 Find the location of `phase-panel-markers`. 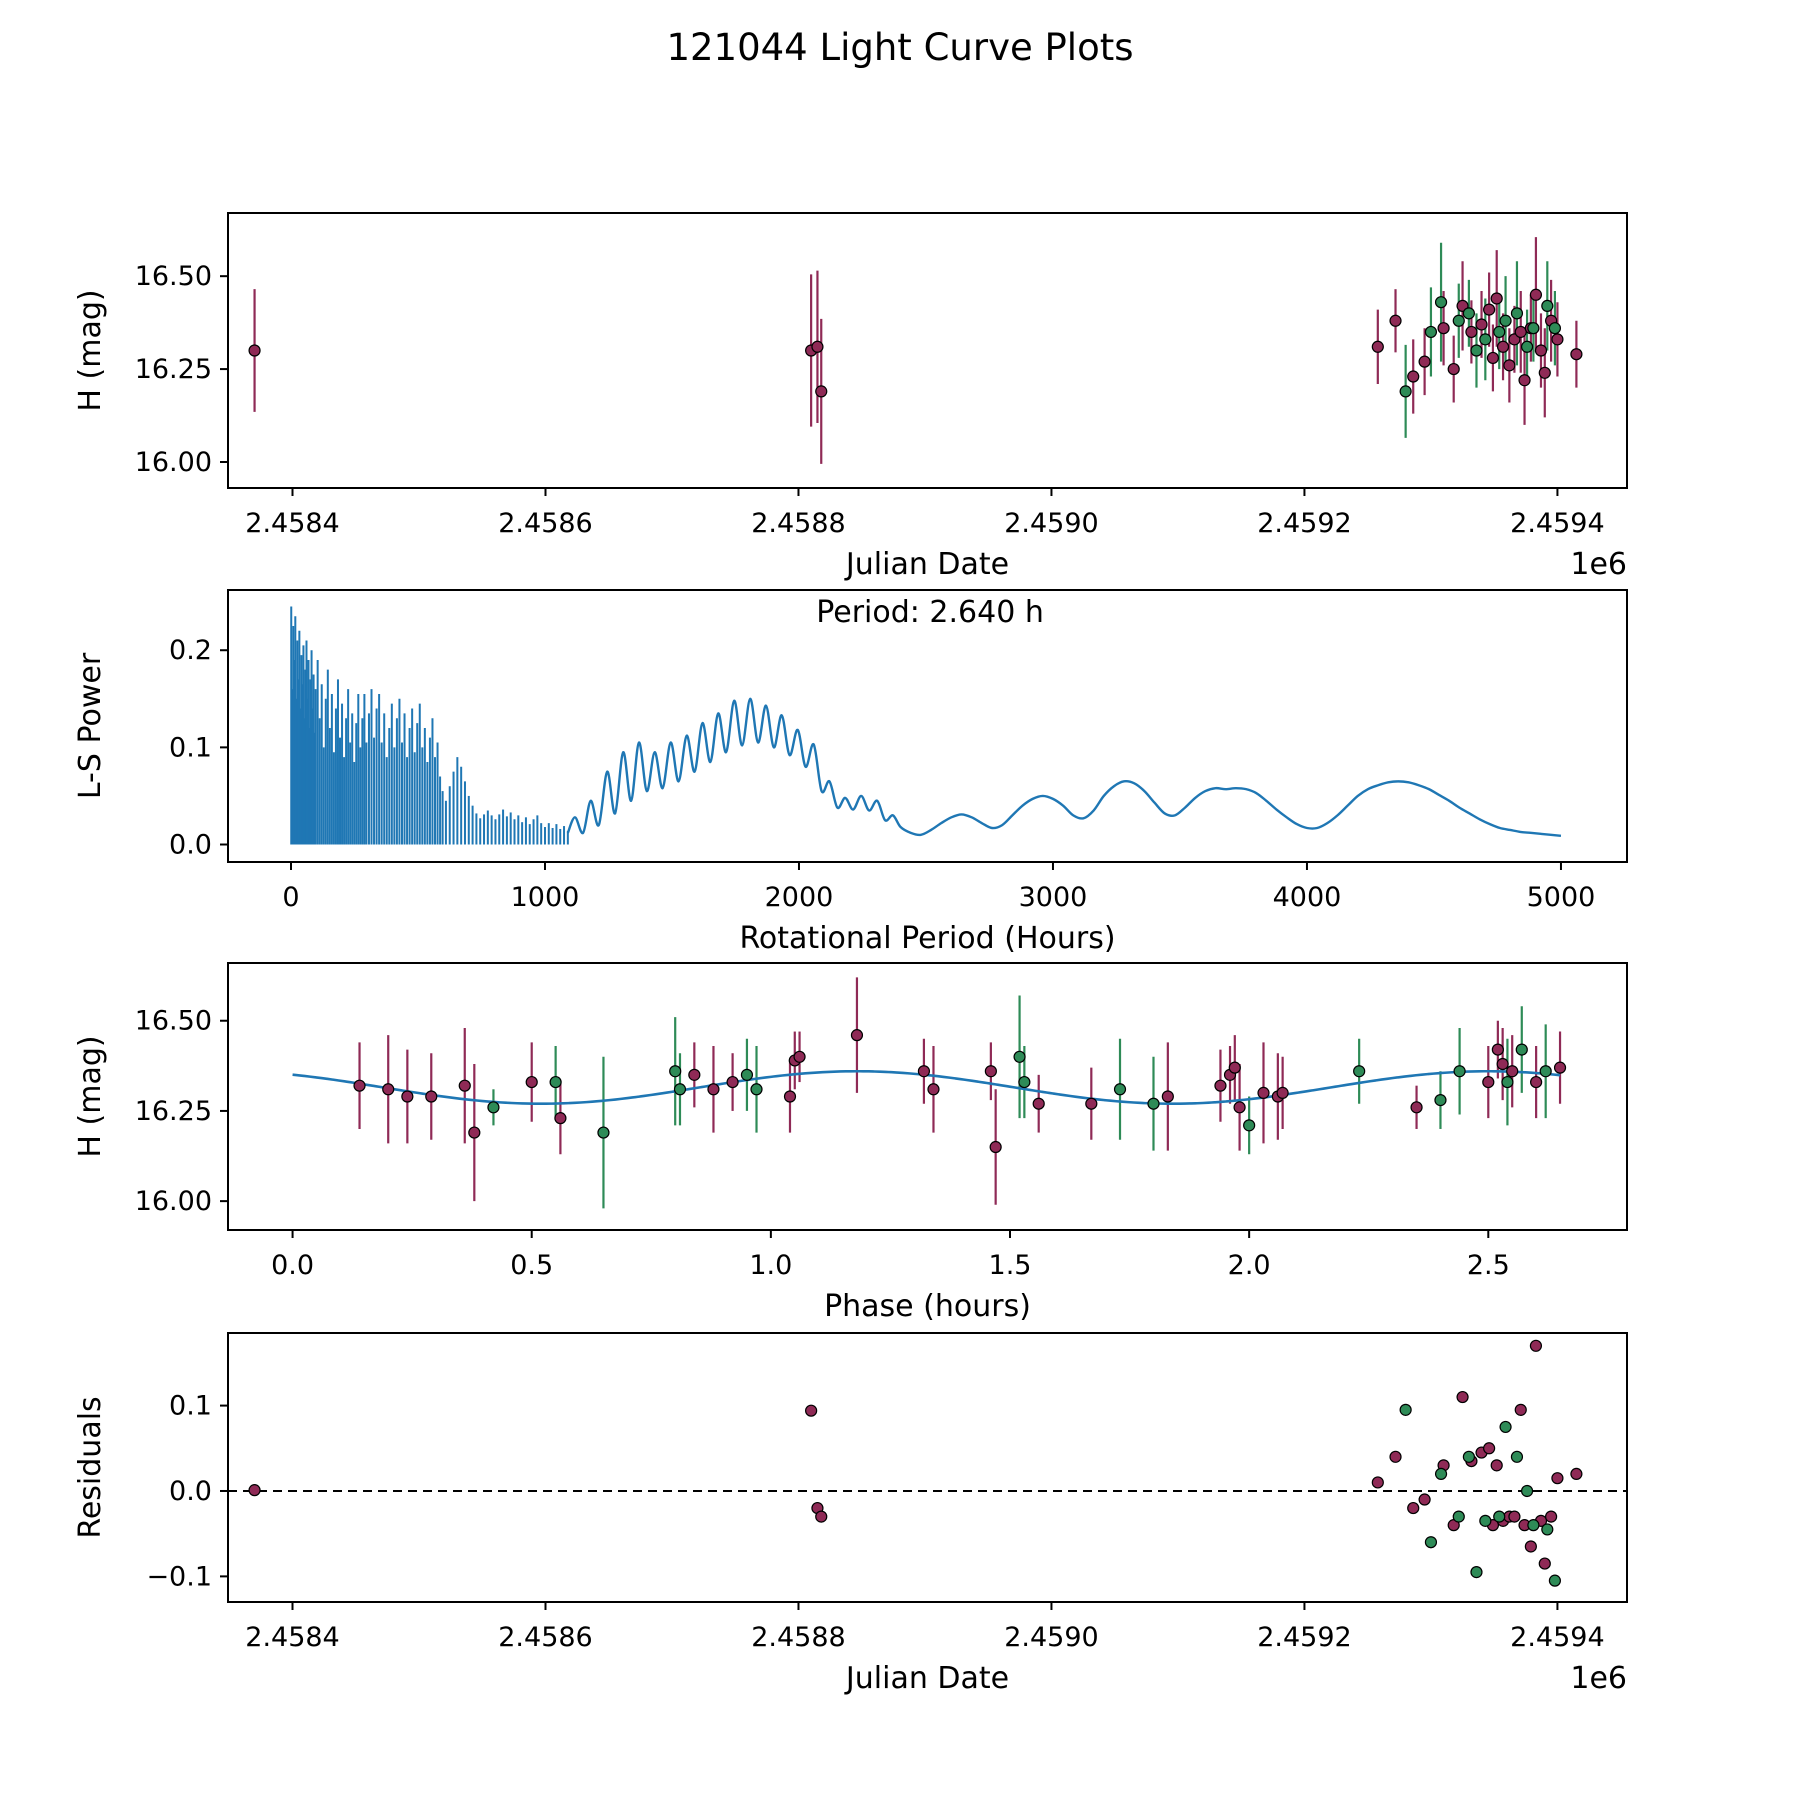

phase-panel-markers is located at coordinates (960, 1091).